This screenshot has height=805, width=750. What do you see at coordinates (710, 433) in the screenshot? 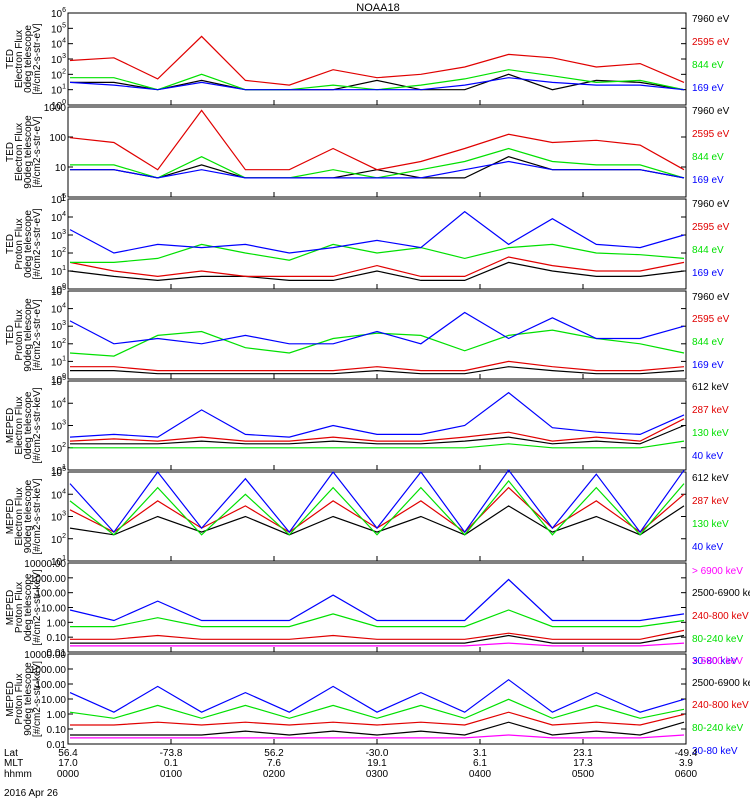
I see `legend-entry: 130 keV` at bounding box center [710, 433].